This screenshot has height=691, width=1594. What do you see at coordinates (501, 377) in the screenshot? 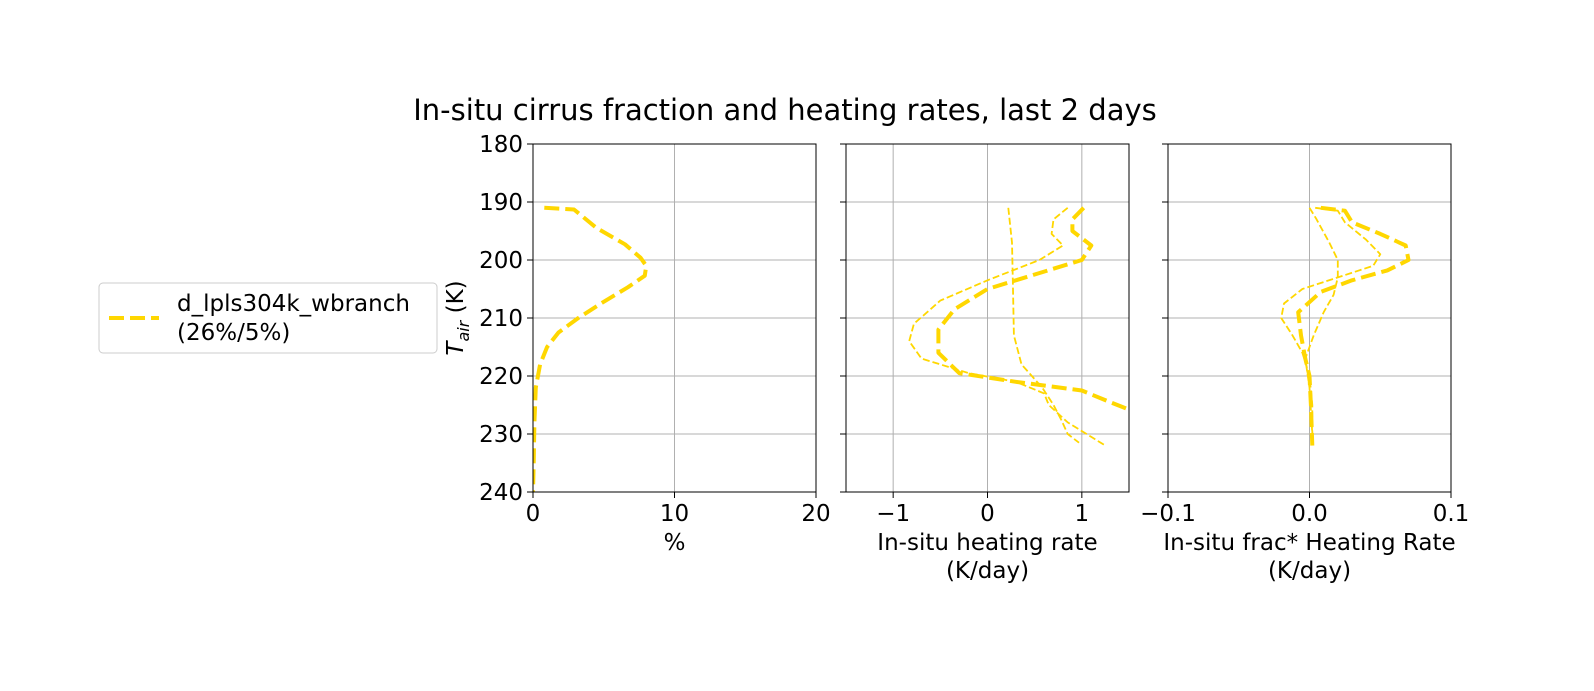
I see `y-tick-label: 220` at bounding box center [501, 377].